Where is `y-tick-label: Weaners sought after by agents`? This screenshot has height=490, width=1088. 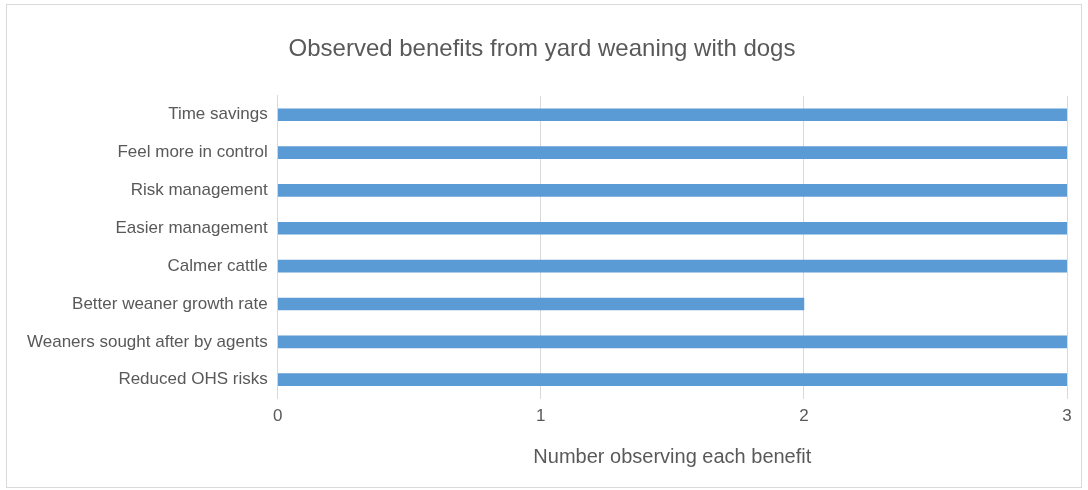 y-tick-label: Weaners sought after by agents is located at coordinates (147, 341).